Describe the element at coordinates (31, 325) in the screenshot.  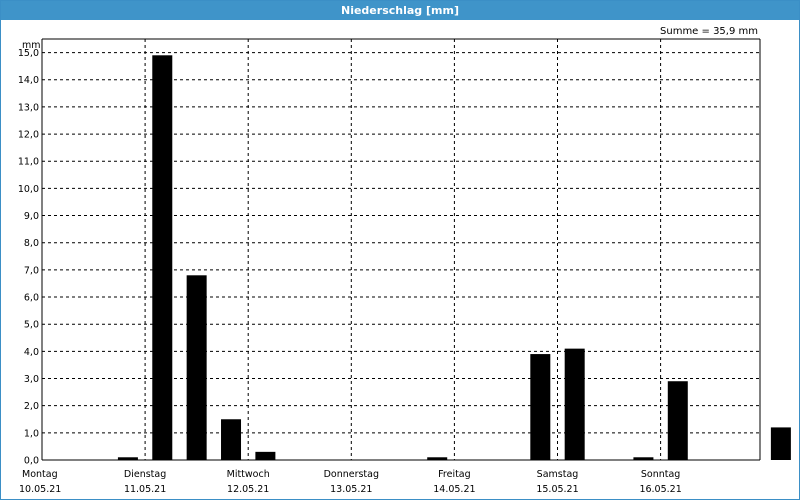
I see `y-tick-label: 5,0` at that location.